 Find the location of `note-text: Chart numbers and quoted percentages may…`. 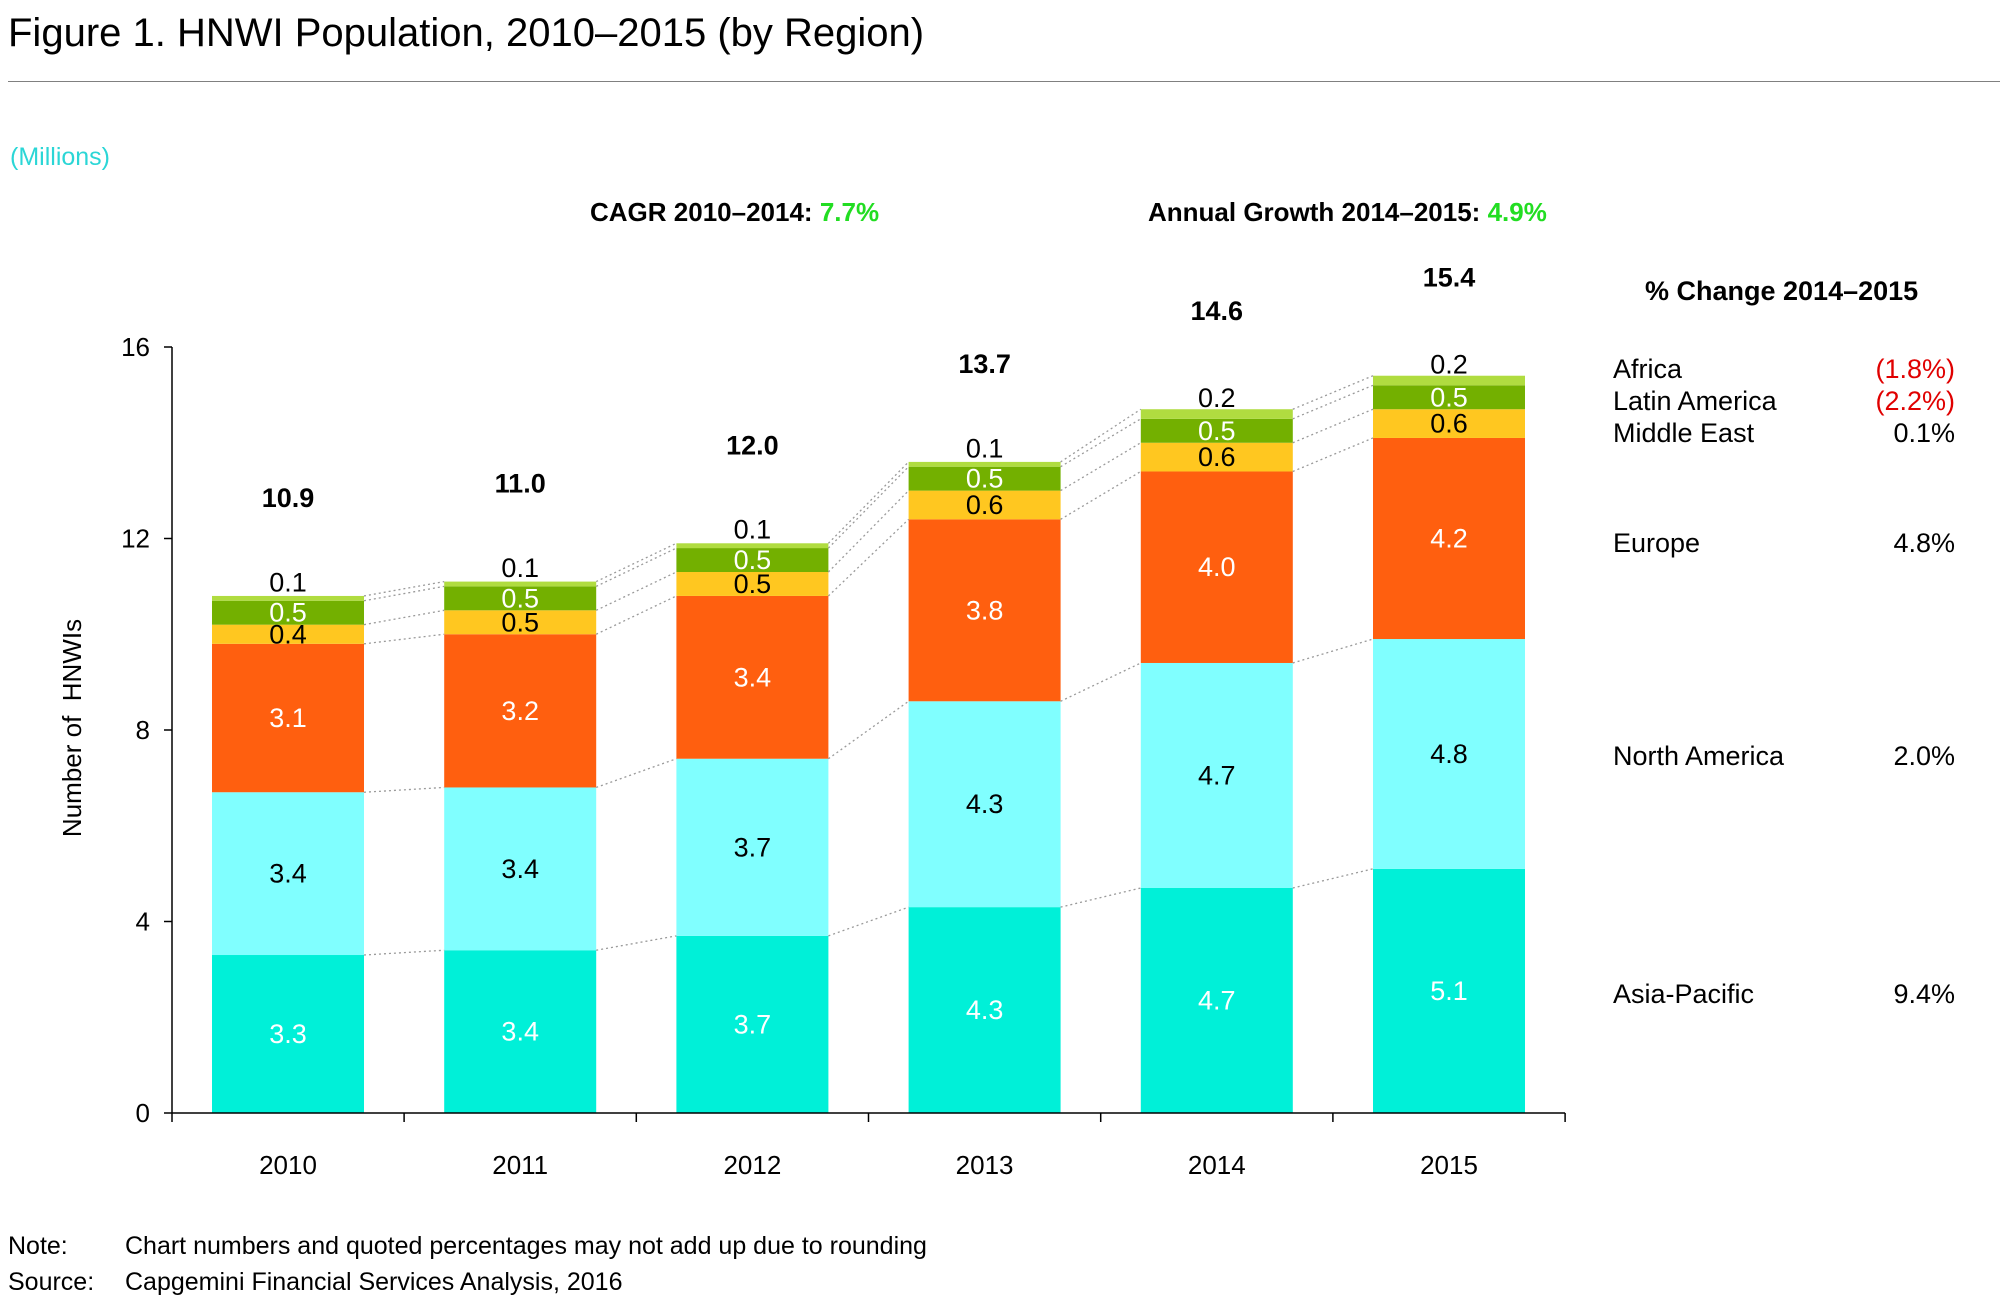

note-text: Chart numbers and quoted percentages may… is located at coordinates (526, 1246).